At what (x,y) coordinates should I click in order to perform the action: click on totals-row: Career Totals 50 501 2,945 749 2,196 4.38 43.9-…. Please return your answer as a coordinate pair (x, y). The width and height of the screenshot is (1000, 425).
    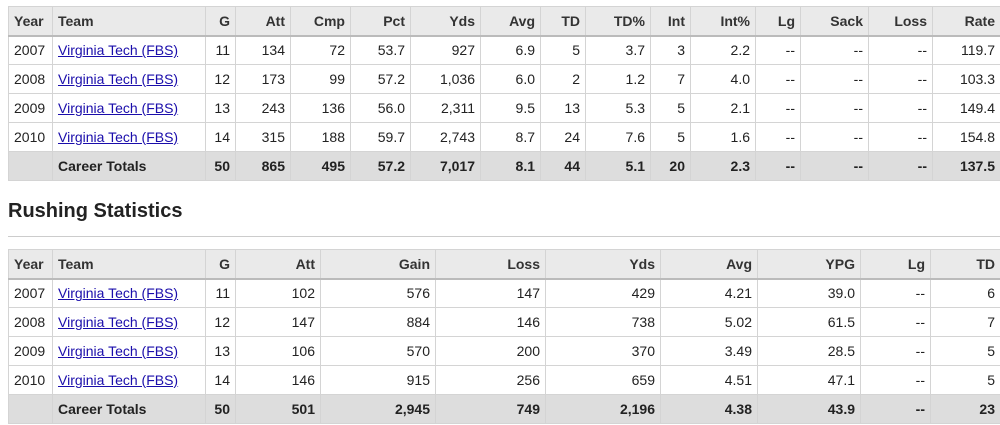
    Looking at the image, I should click on (504, 409).